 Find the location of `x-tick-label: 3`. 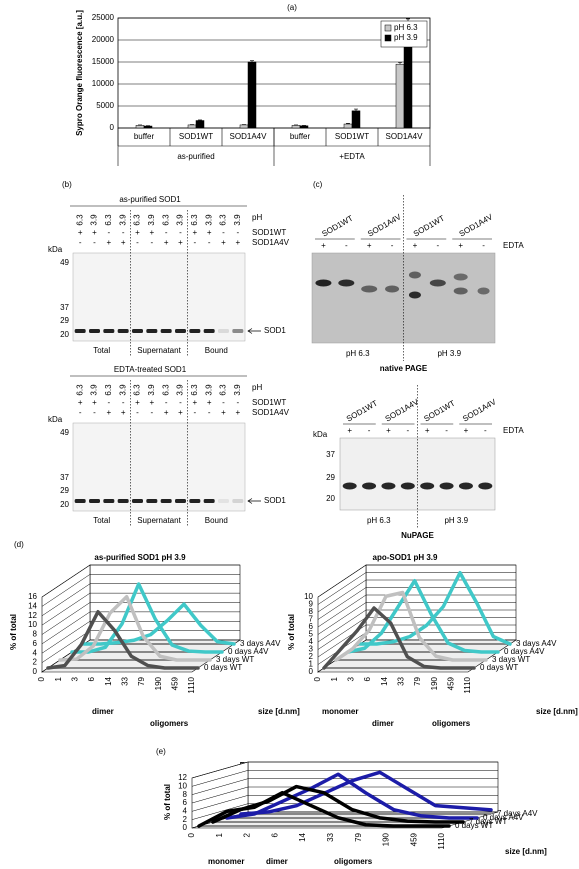

x-tick-label: 3 is located at coordinates (350, 678).